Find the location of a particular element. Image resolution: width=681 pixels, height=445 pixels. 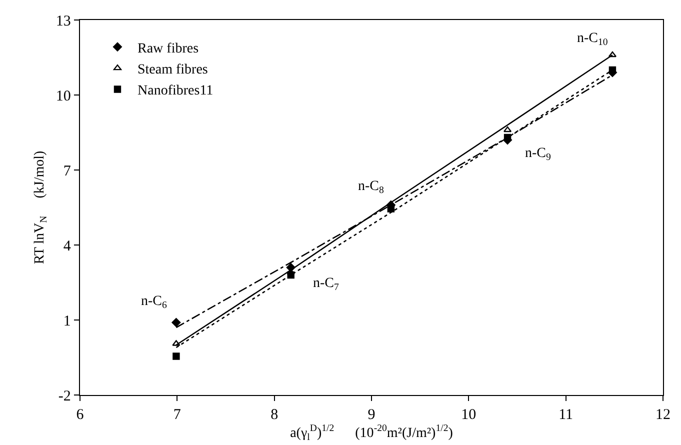

annotation: n-C$_{10}$ is located at coordinates (592, 39).